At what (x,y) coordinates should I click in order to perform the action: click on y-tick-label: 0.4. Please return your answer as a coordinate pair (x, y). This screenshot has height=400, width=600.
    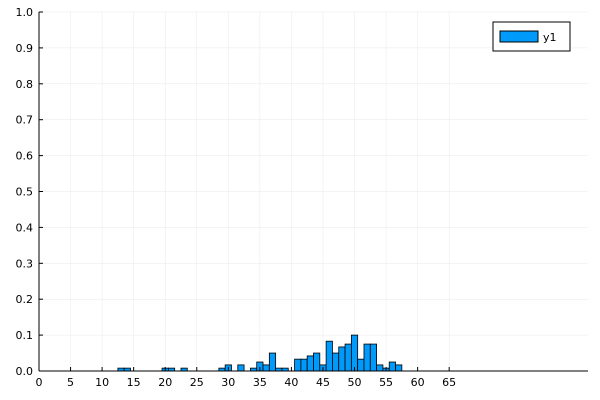
    Looking at the image, I should click on (25, 227).